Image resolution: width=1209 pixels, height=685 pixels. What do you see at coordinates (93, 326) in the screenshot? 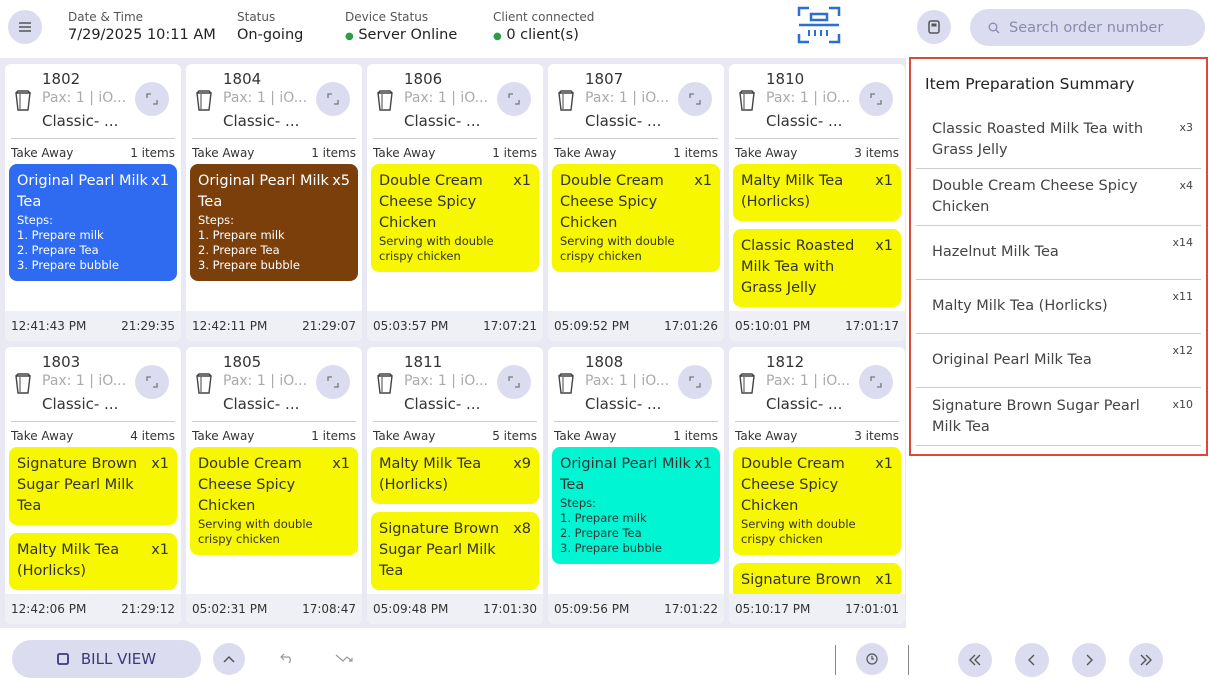
I see `card-footer: 12:41:43 PM 21:29:35` at bounding box center [93, 326].